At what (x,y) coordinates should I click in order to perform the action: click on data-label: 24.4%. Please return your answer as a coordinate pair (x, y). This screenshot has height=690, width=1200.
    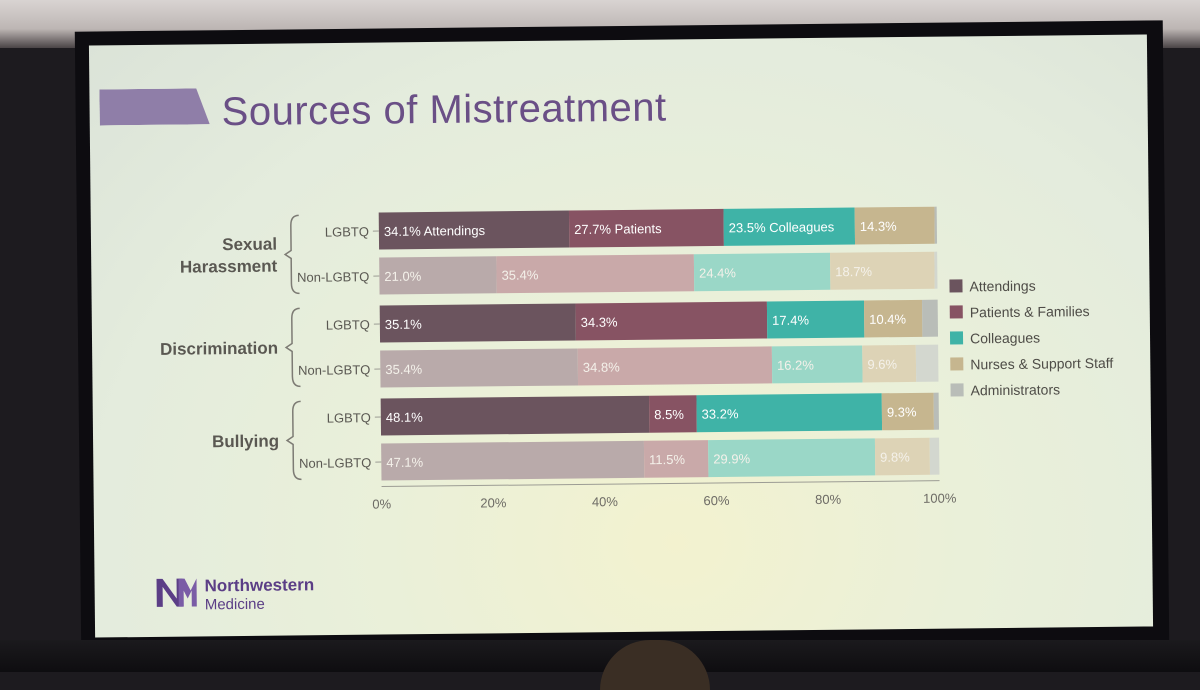
    Looking at the image, I should click on (717, 272).